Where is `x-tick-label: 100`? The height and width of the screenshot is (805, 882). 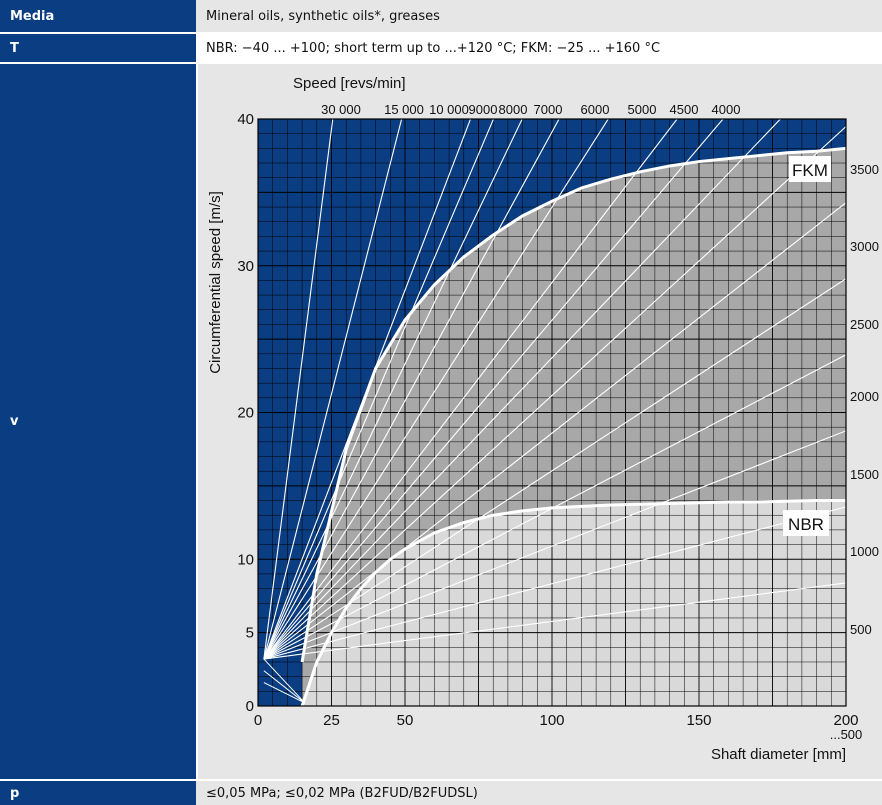 x-tick-label: 100 is located at coordinates (551, 720).